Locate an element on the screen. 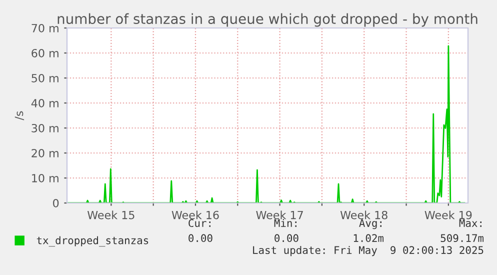 The width and height of the screenshot is (497, 275). y-tick-label: 50 m is located at coordinates (45, 78).